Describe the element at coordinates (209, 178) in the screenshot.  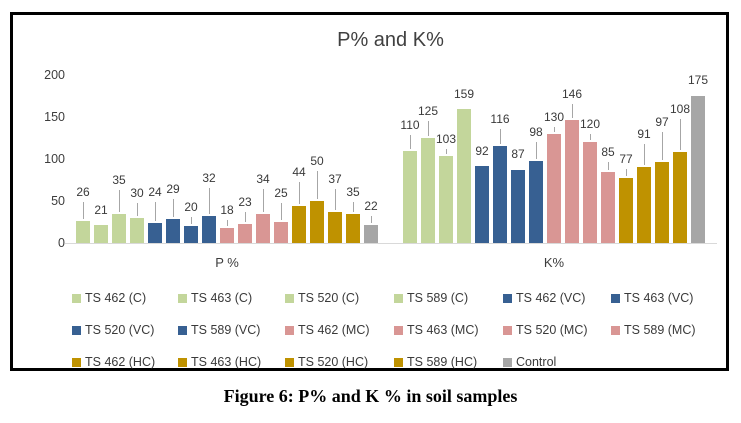
I see `bar-value-label: 32` at that location.